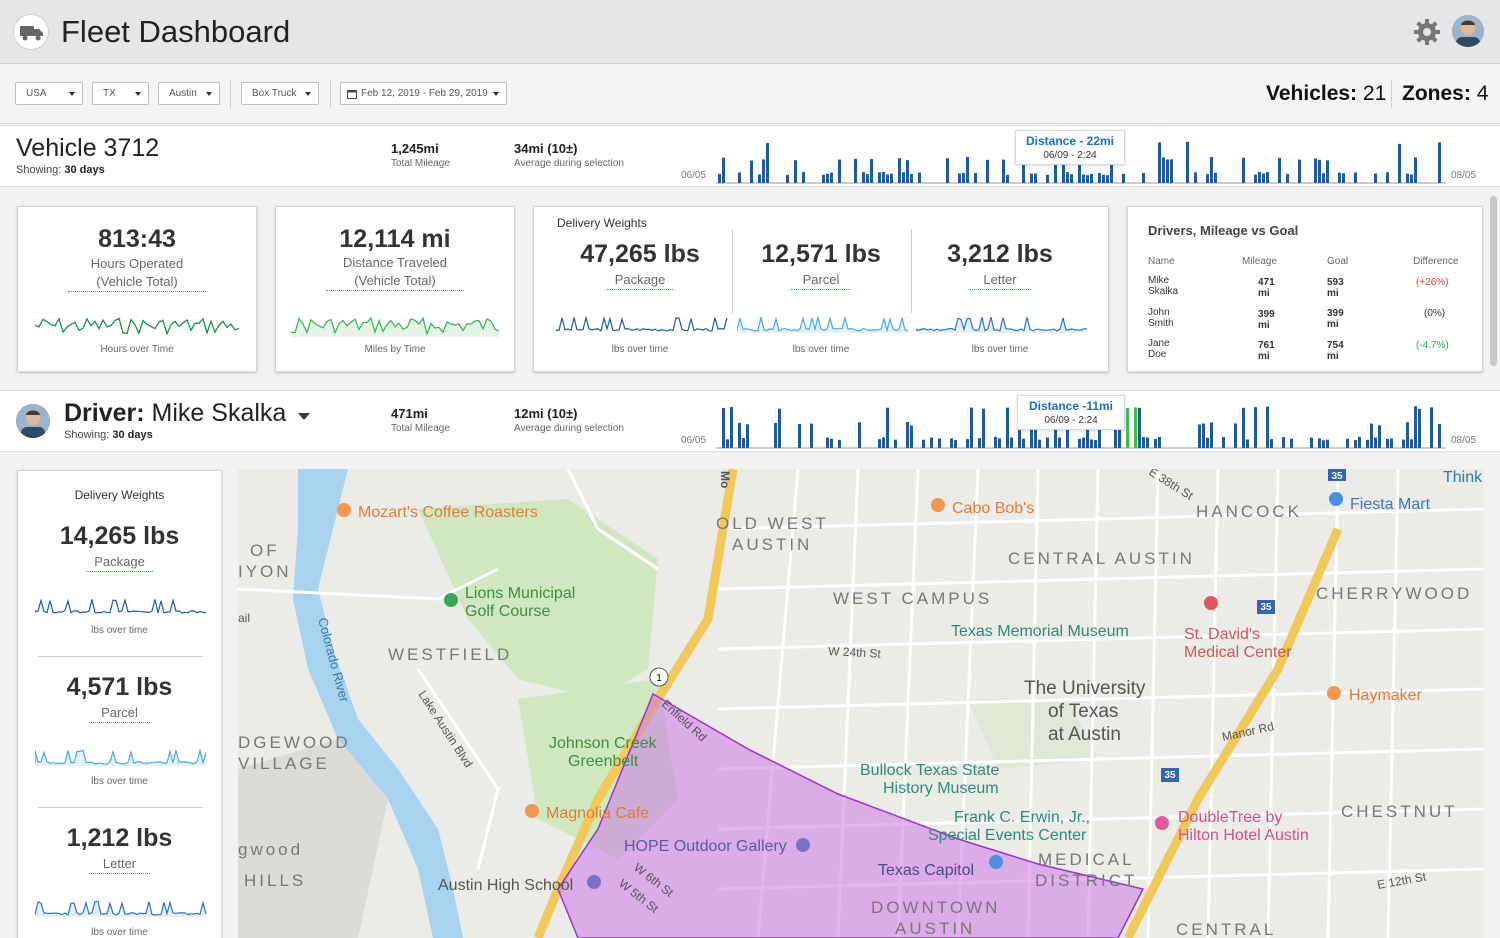 The width and height of the screenshot is (1500, 938). What do you see at coordinates (49, 93) in the screenshot?
I see `country-dropdown: USA` at bounding box center [49, 93].